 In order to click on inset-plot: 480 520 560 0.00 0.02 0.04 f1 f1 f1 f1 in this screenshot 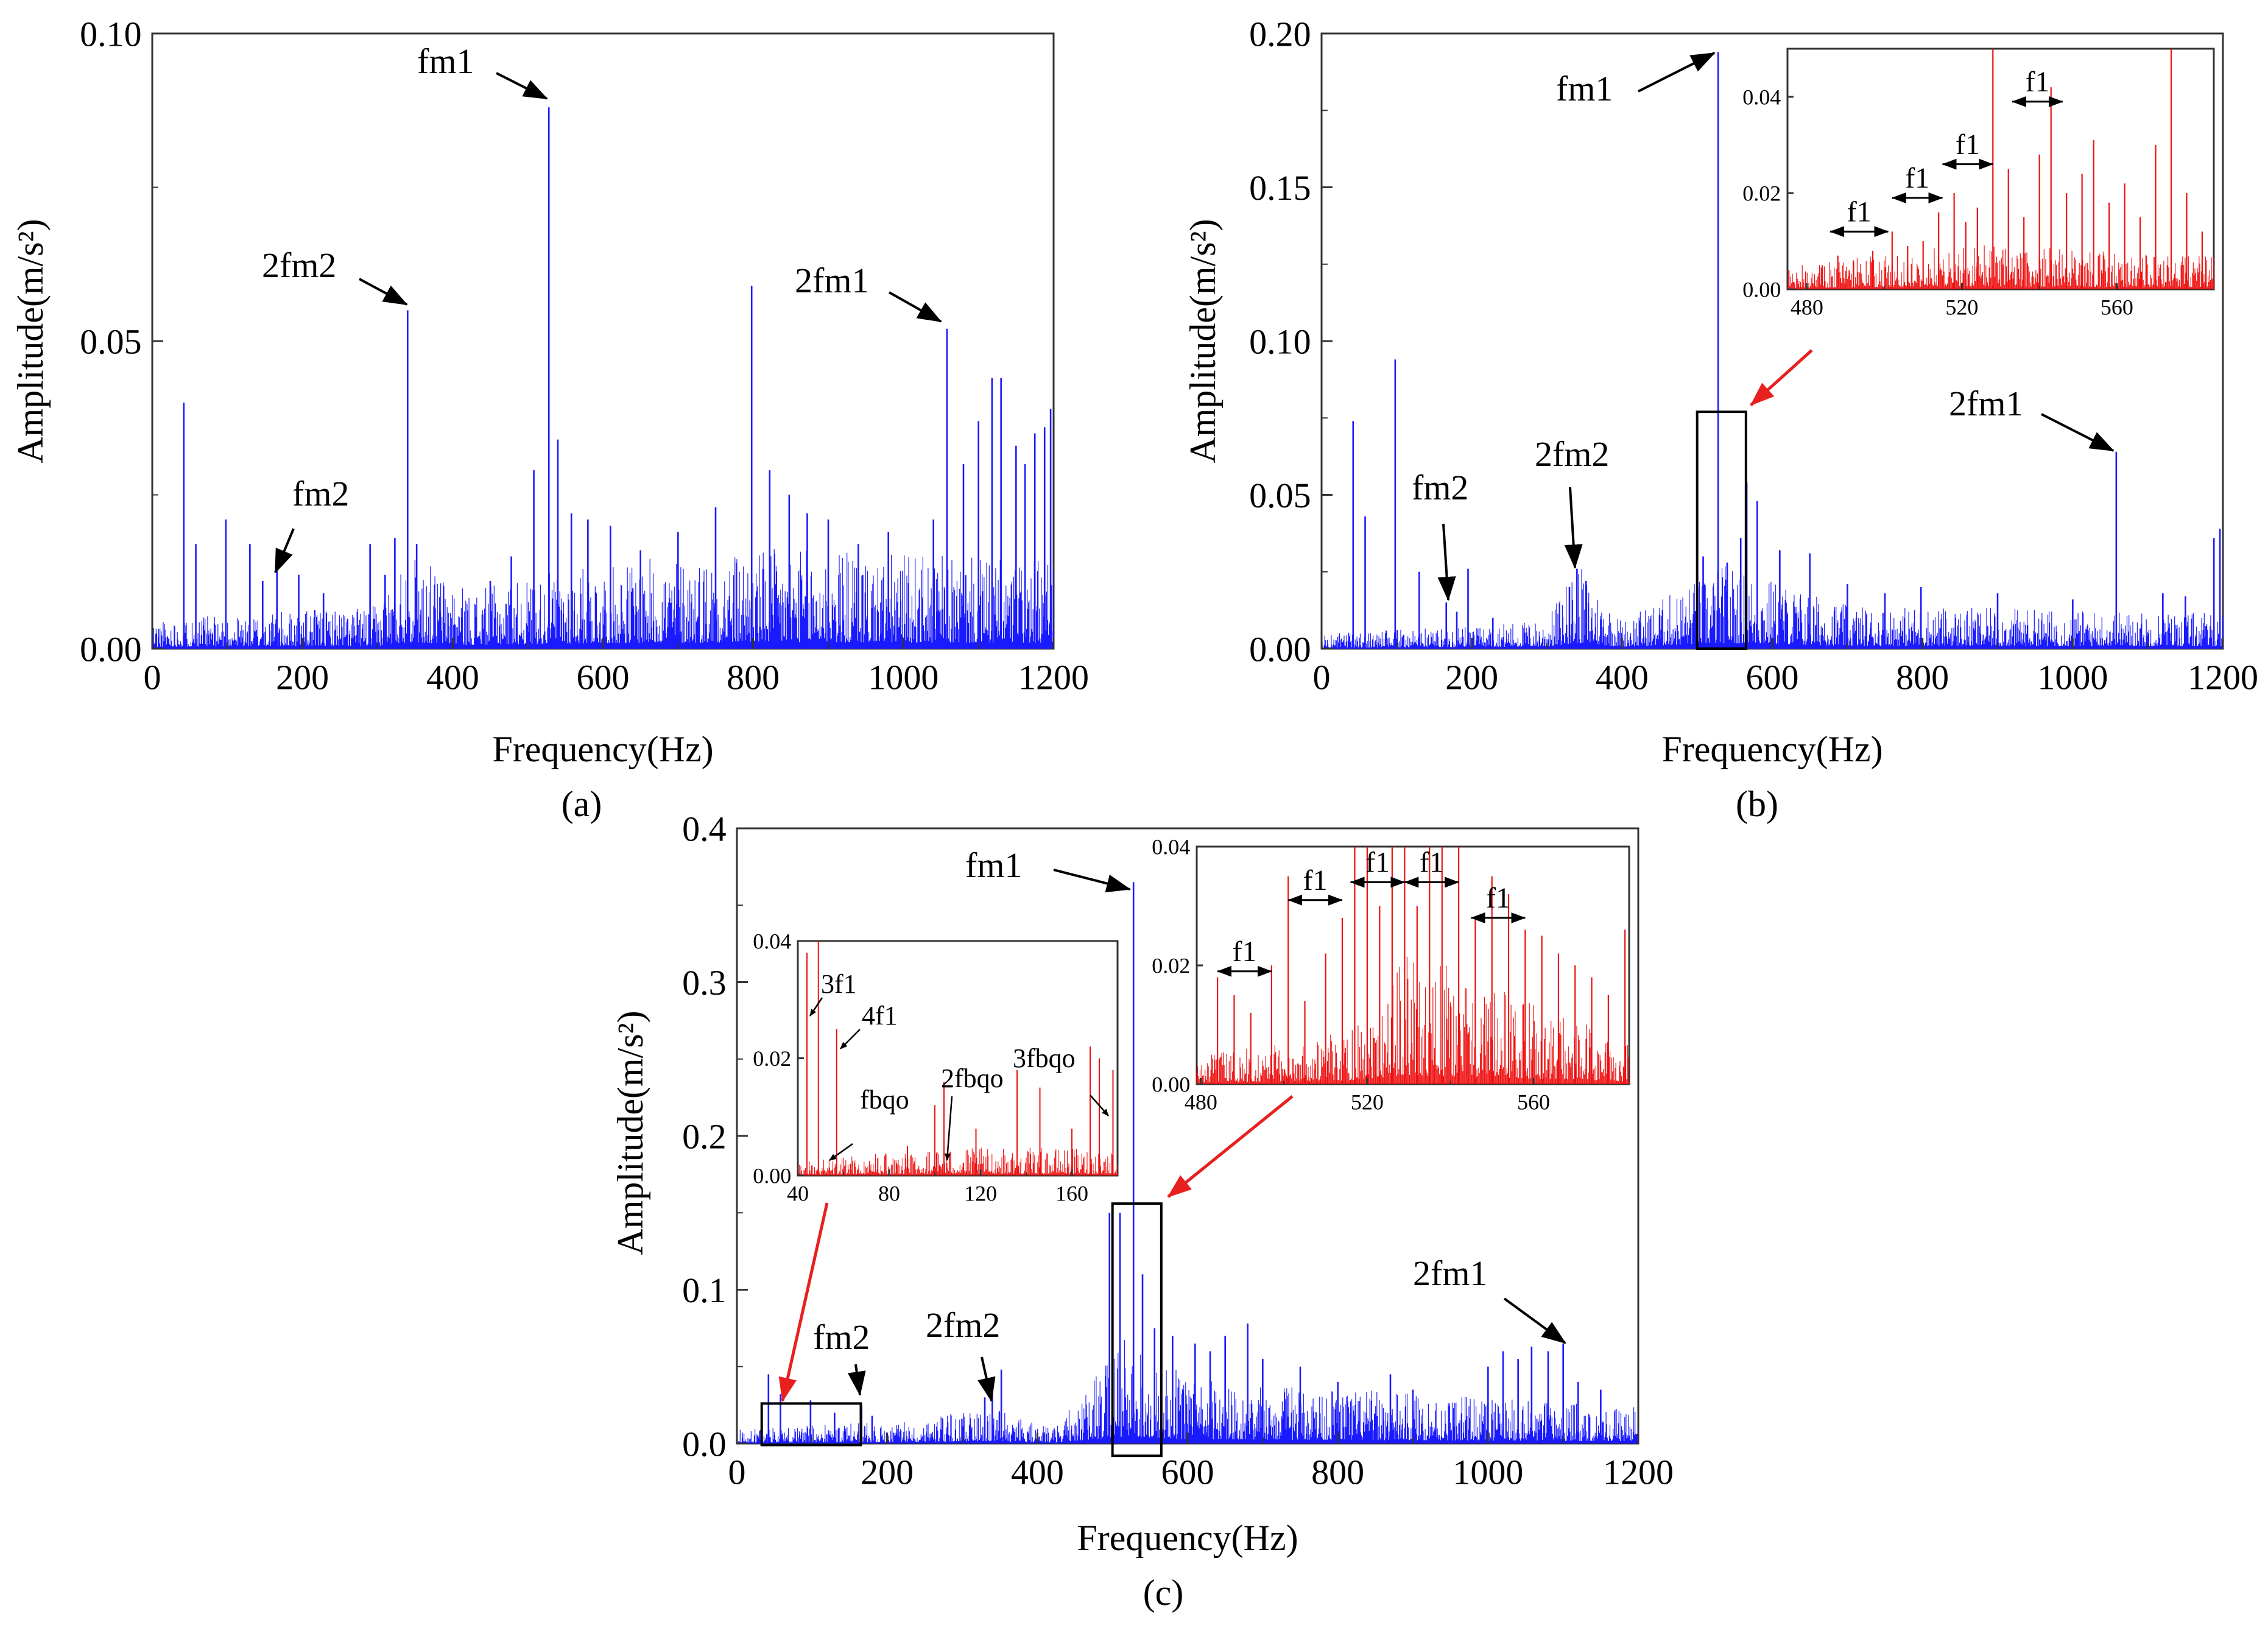, I will do `click(1979, 183)`.